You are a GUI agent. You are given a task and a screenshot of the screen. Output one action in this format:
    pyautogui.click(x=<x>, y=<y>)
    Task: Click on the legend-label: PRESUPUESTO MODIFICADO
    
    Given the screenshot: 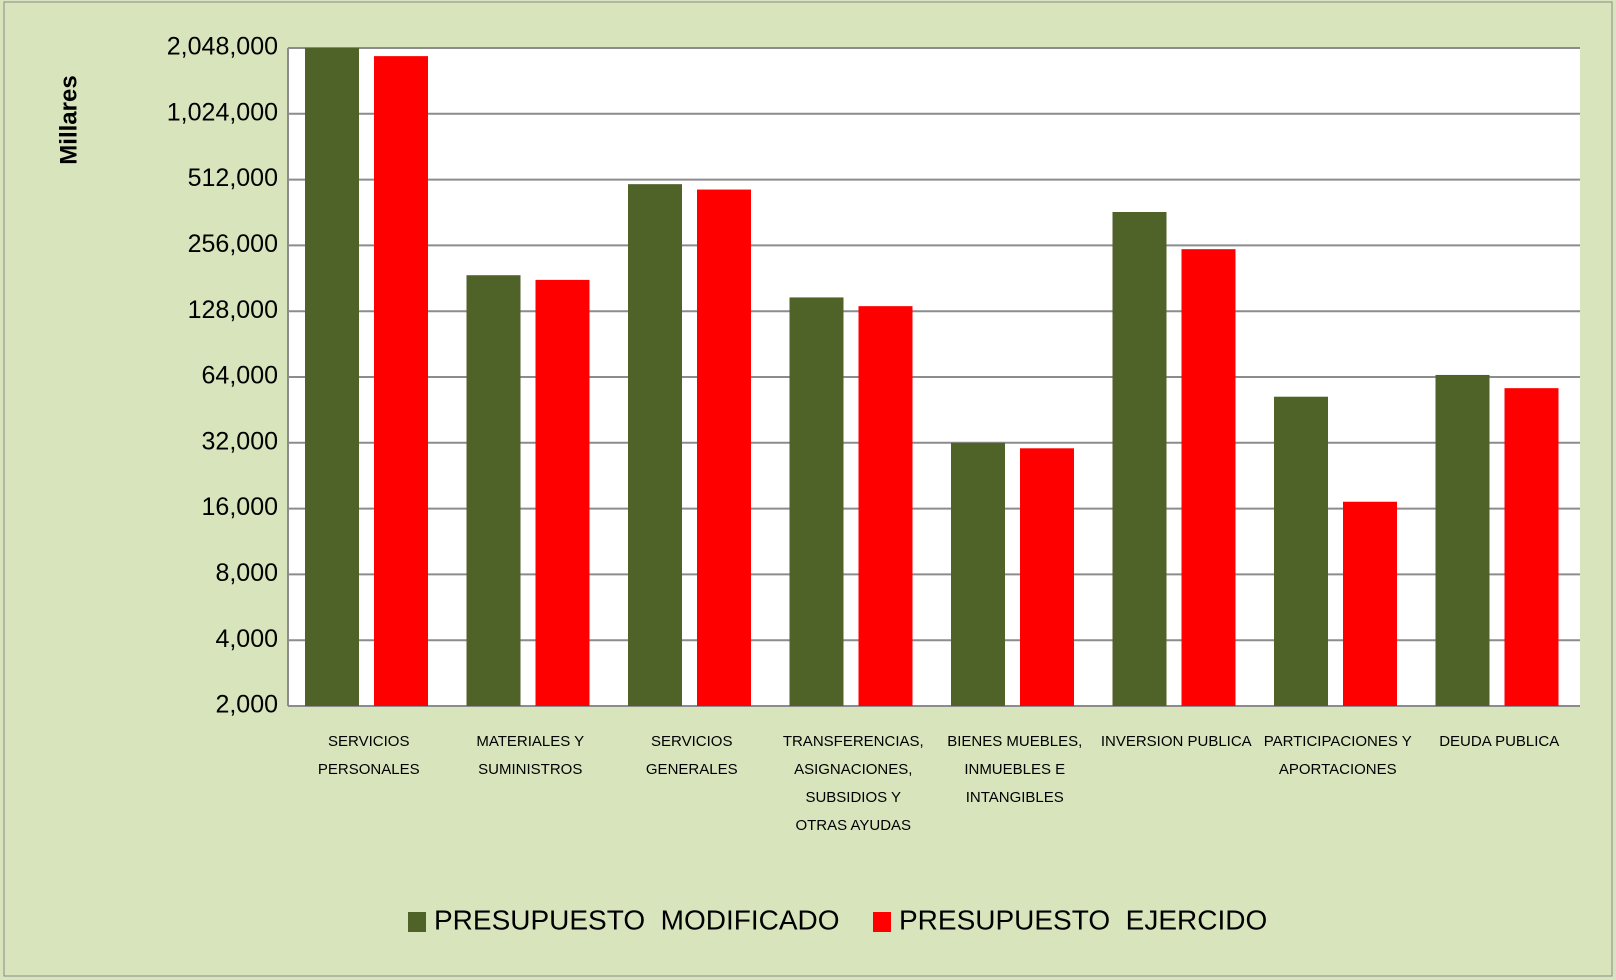 What is the action you would take?
    pyautogui.click(x=637, y=919)
    